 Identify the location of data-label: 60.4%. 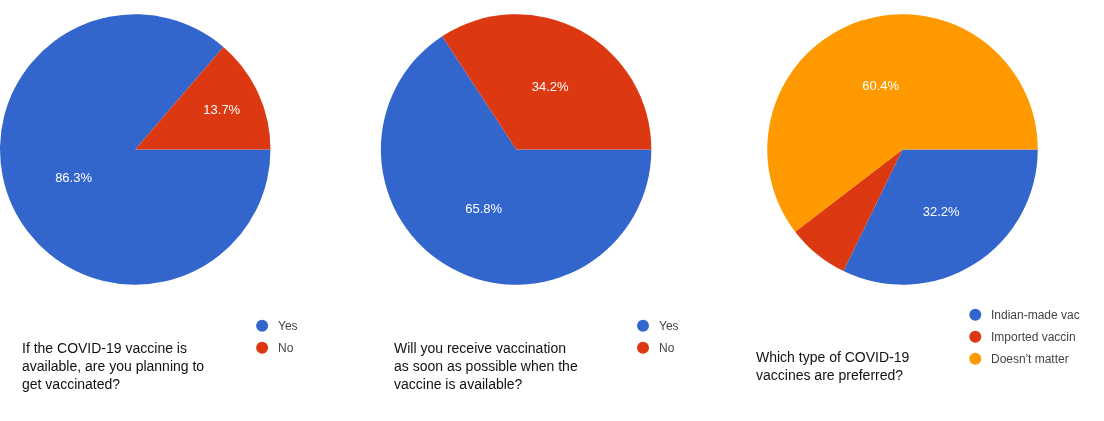
(881, 85).